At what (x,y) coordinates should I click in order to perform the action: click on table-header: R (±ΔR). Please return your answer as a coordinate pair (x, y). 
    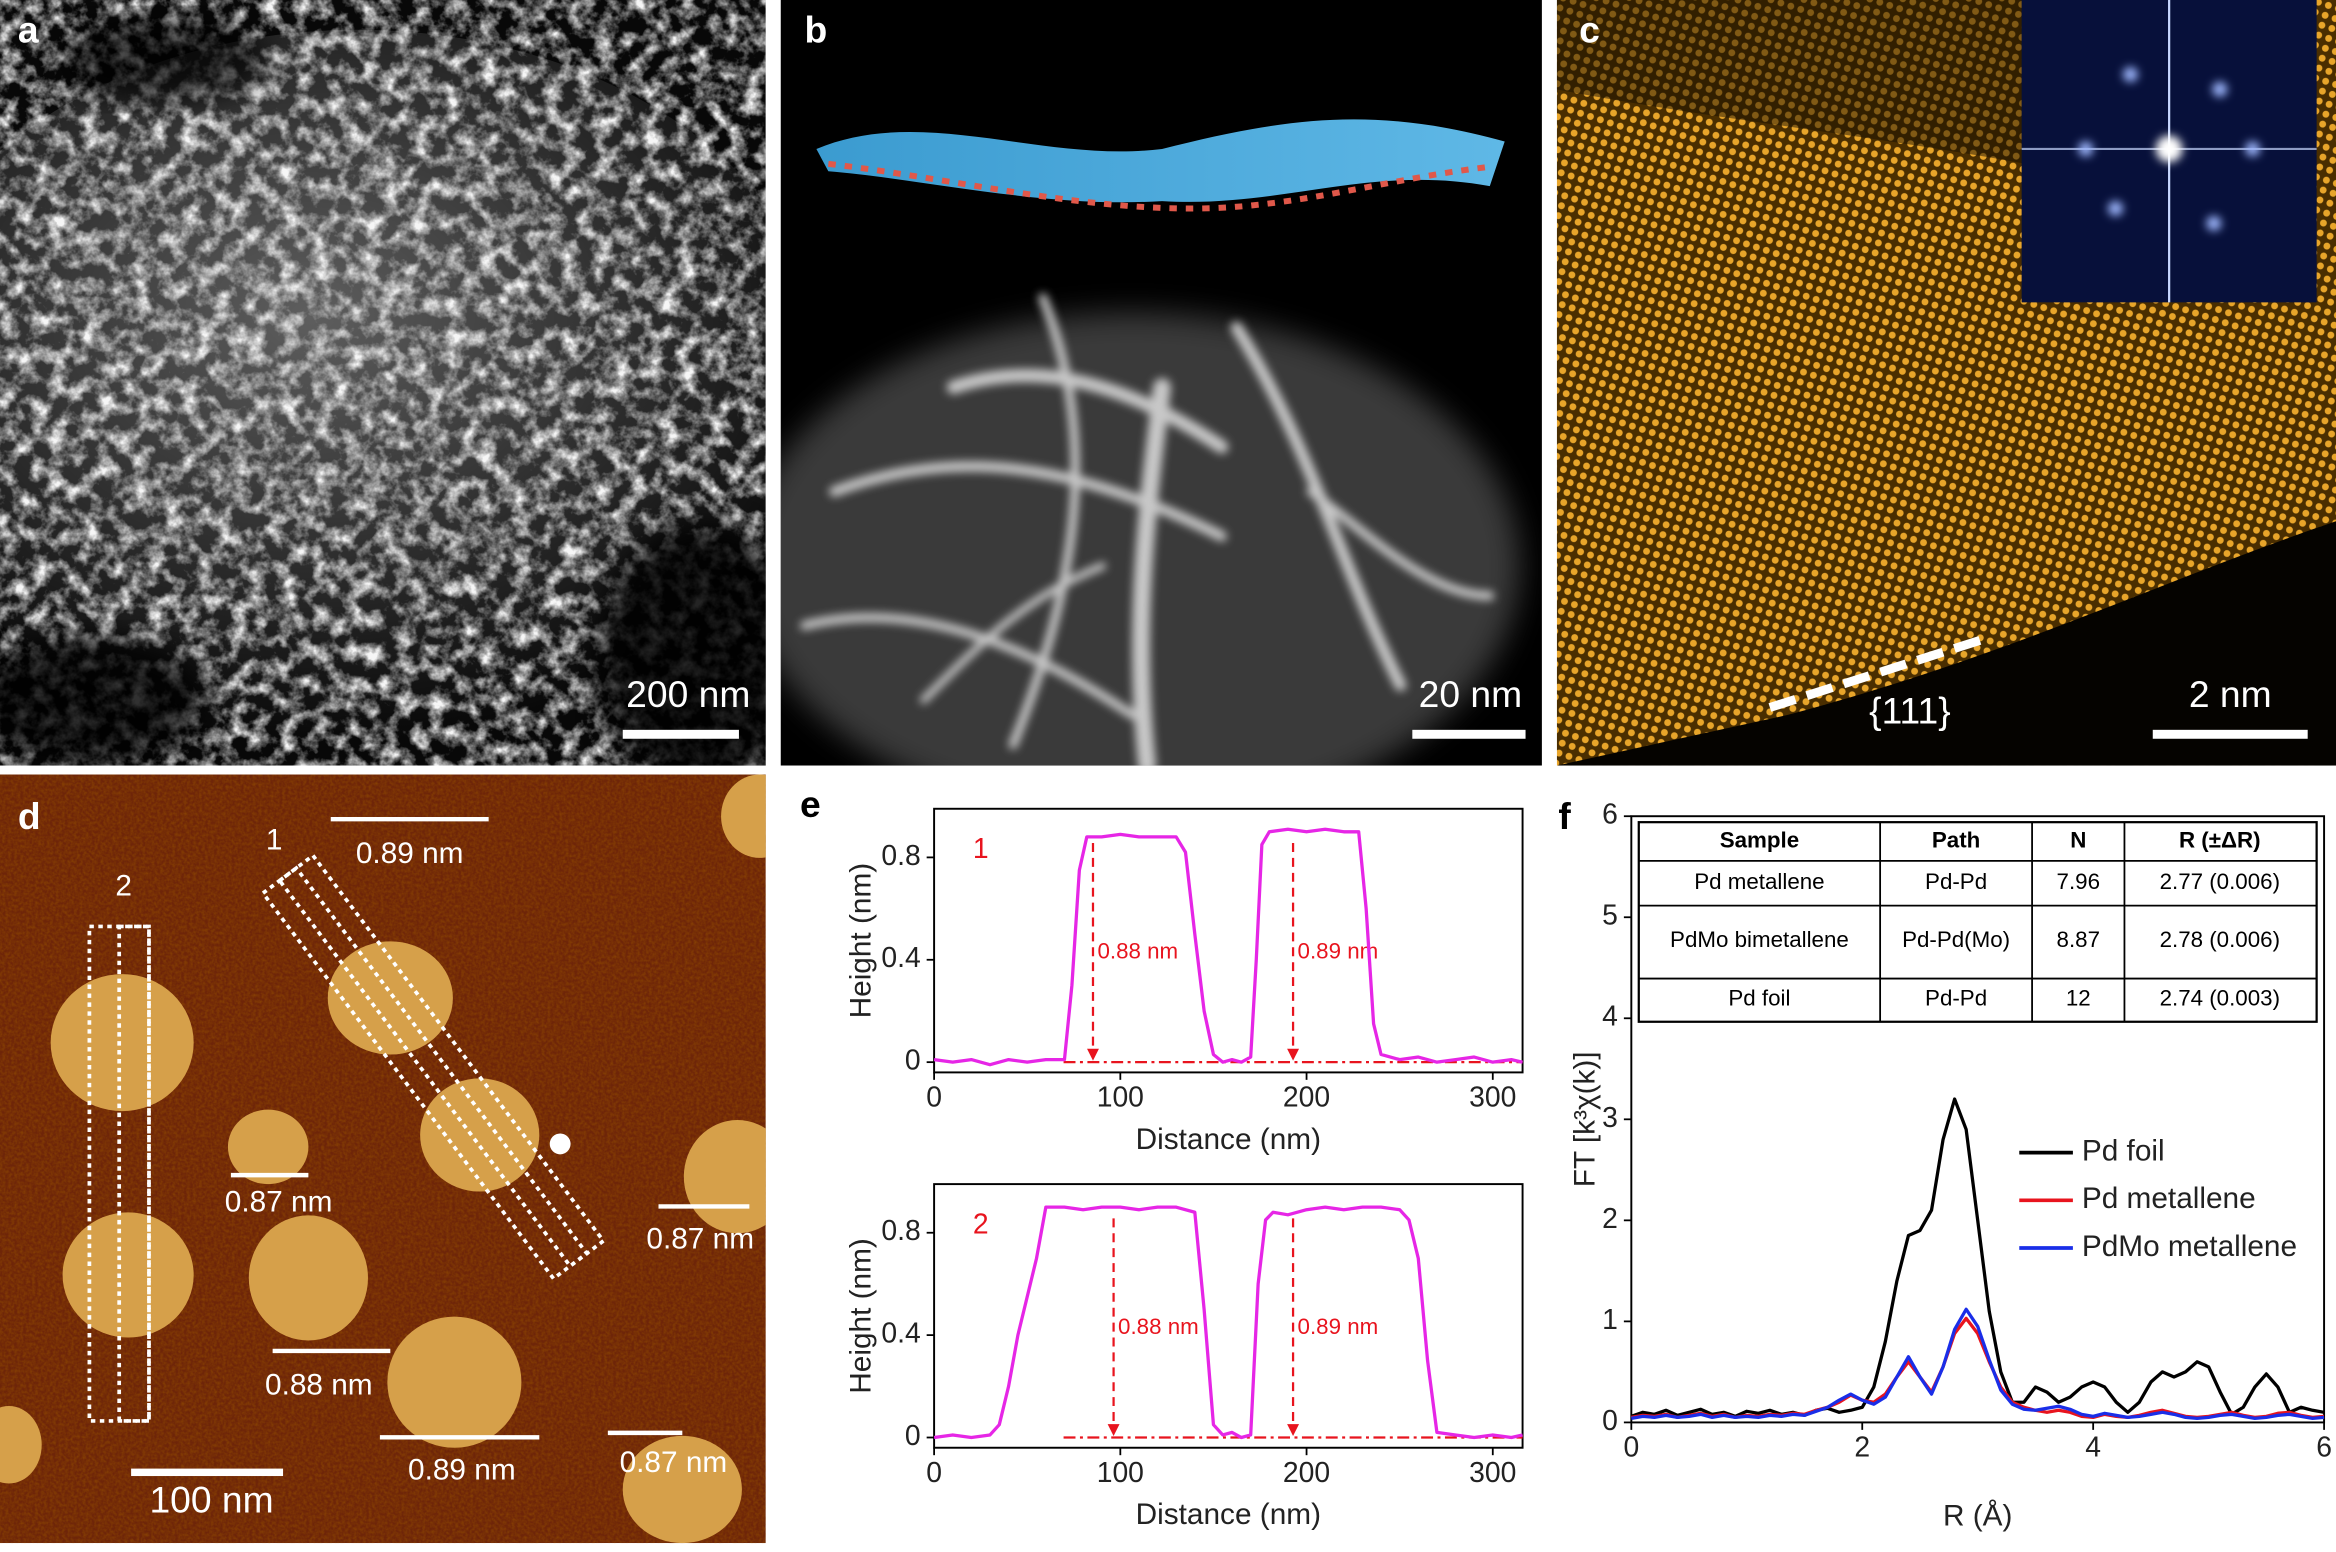
    Looking at the image, I should click on (2220, 839).